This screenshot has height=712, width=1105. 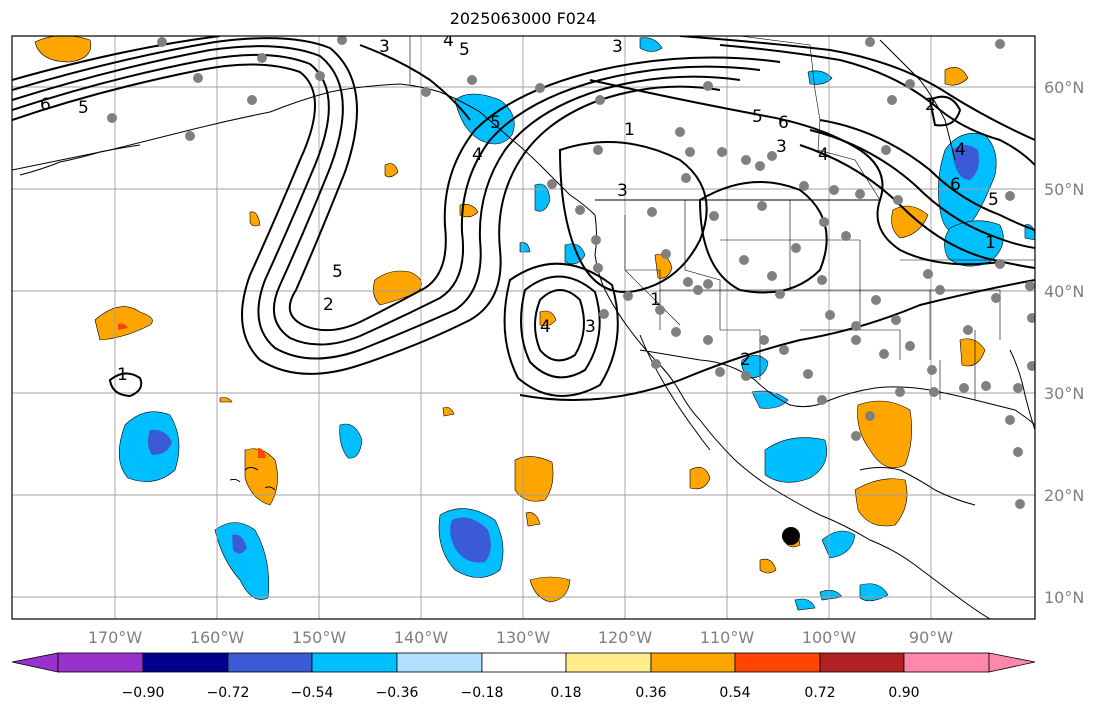 What do you see at coordinates (734, 693) in the screenshot?
I see `cb-tick-8: 0.54` at bounding box center [734, 693].